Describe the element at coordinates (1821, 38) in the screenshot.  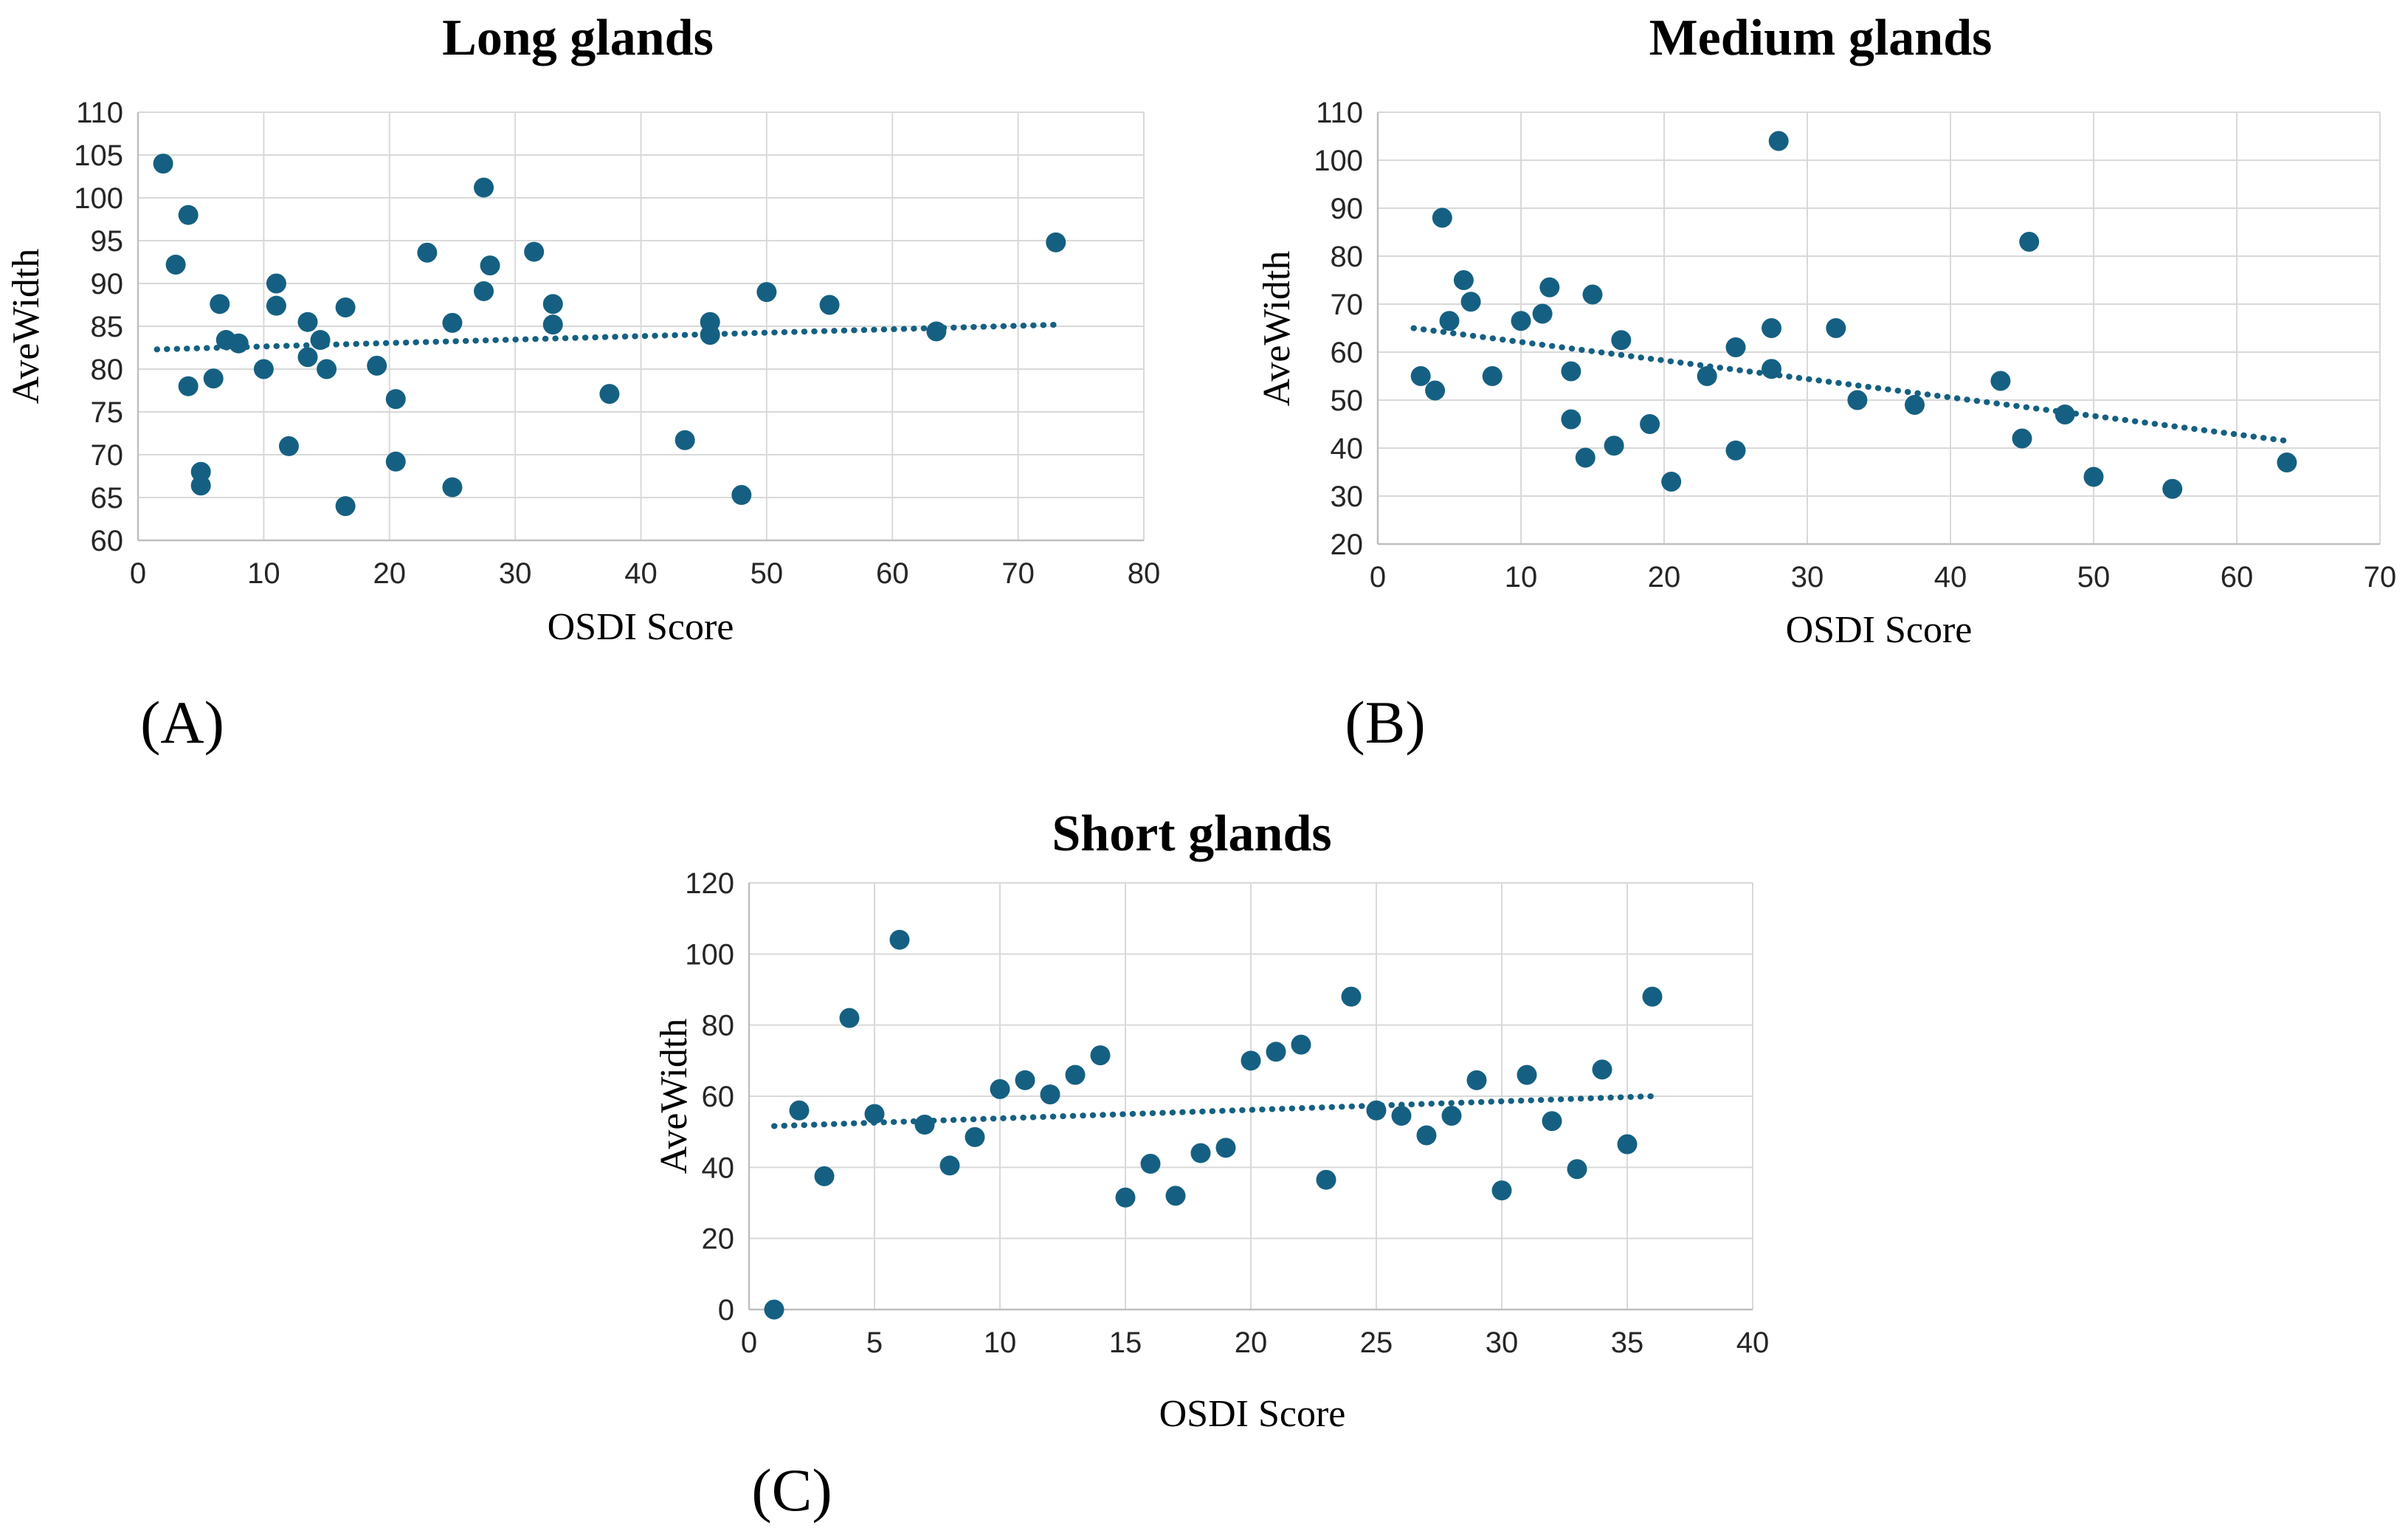
I see `chart-title: Medium glands` at that location.